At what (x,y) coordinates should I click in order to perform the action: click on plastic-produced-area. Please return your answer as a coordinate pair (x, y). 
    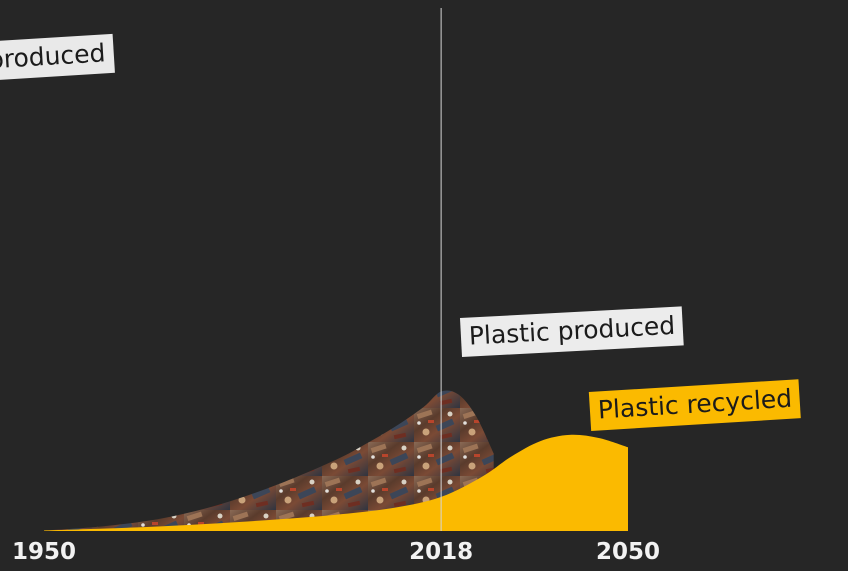
    Looking at the image, I should click on (269, 460).